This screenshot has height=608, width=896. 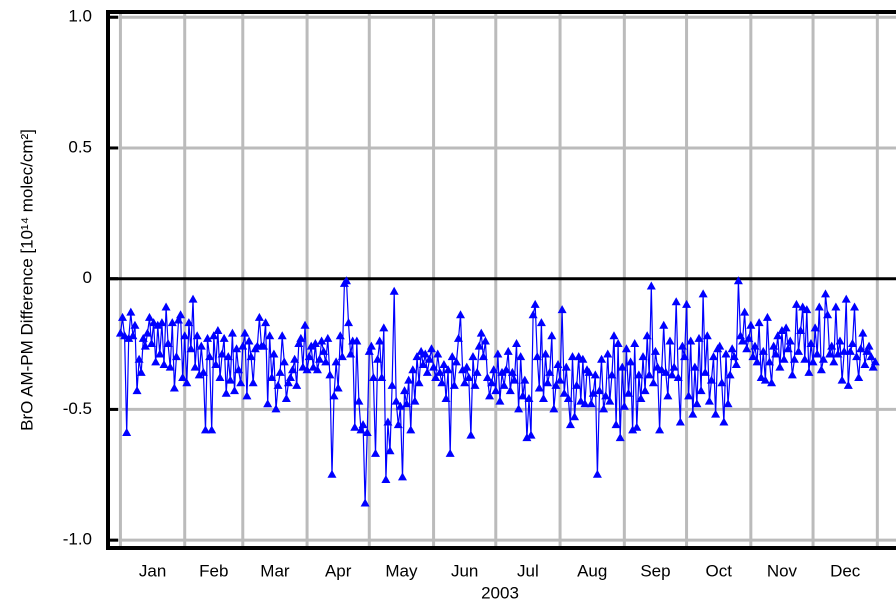 What do you see at coordinates (26, 280) in the screenshot?
I see `y-axis-label: BrO AM-PM Difference [10¹⁴ molec/cm²]` at bounding box center [26, 280].